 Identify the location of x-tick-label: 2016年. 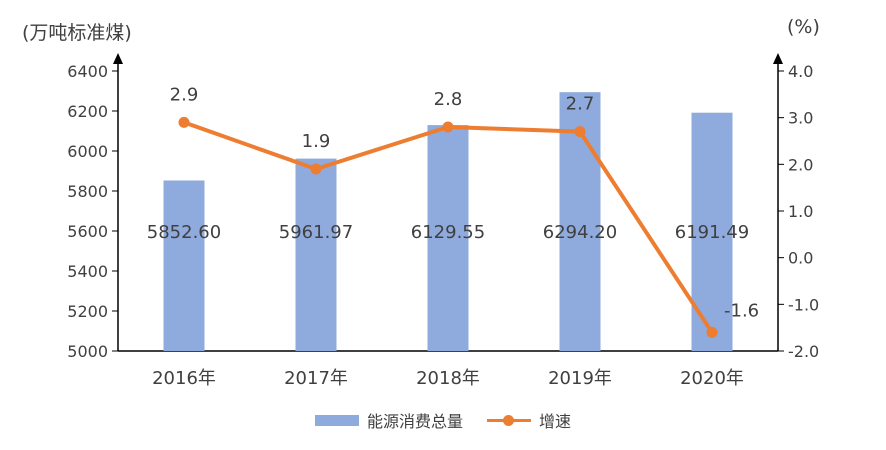
(184, 378).